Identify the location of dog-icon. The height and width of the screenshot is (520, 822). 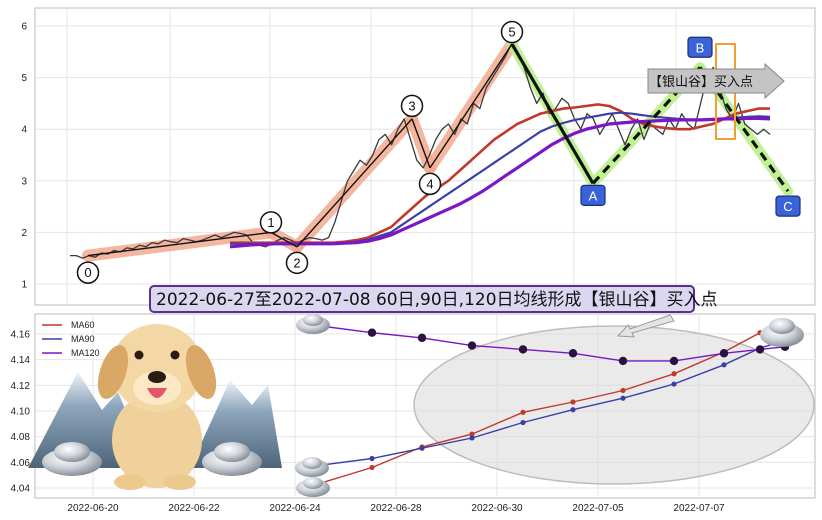
(157, 407).